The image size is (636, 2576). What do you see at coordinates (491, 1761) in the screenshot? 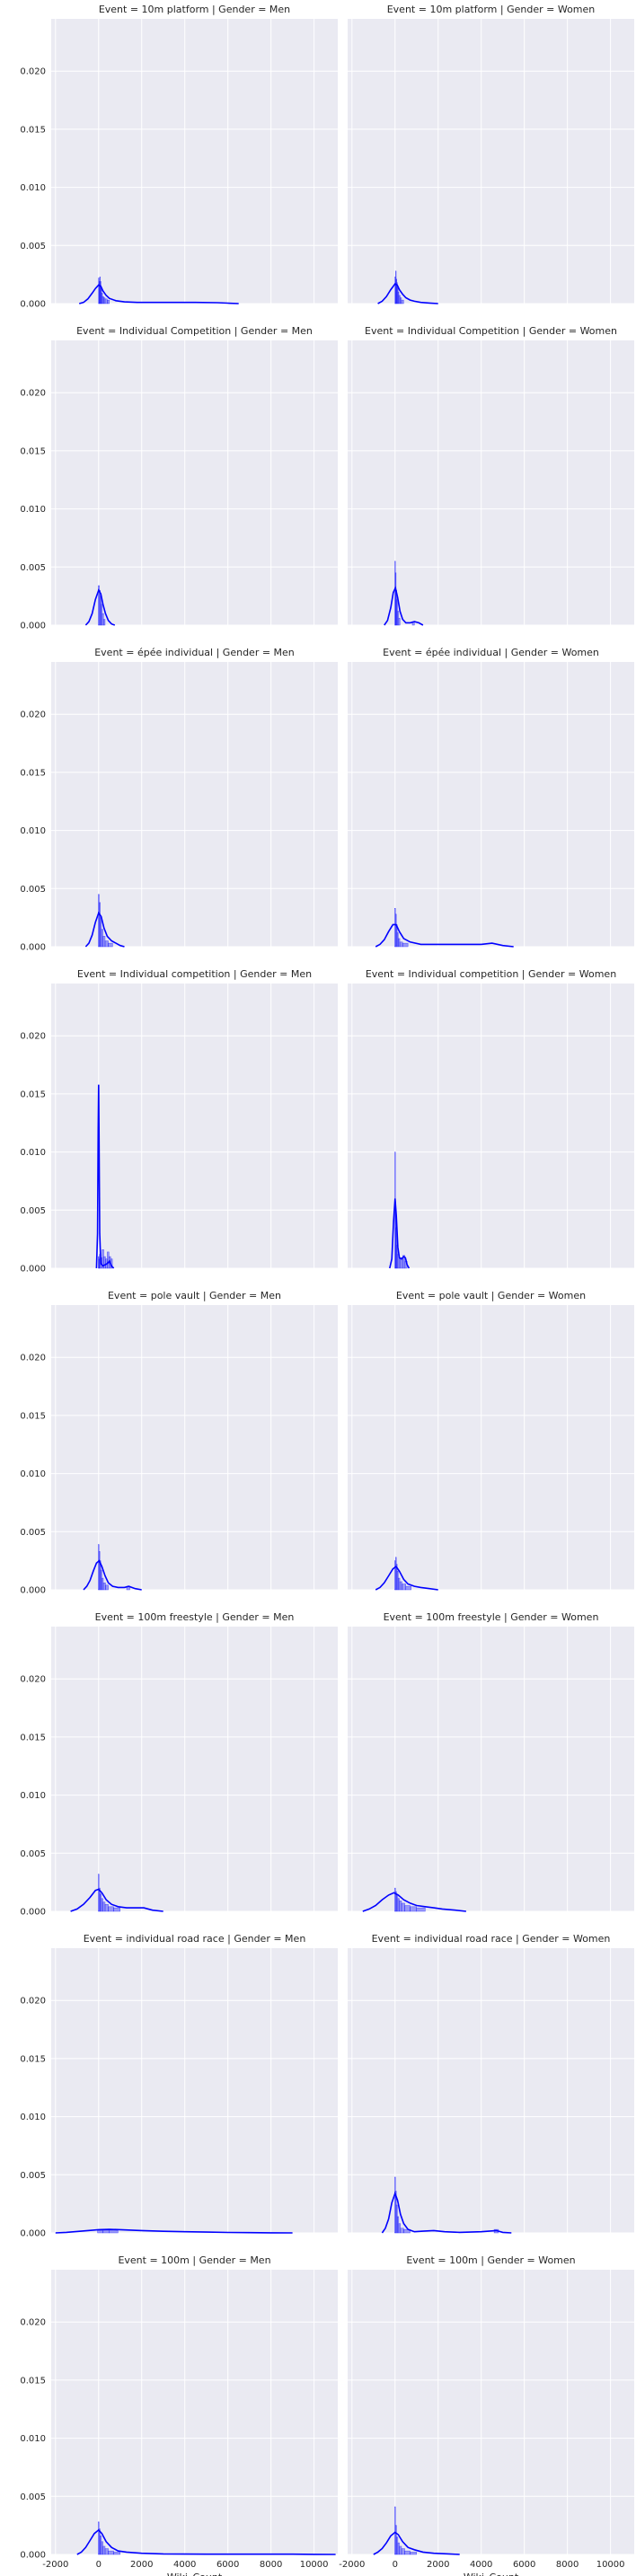
I see `facet-panel: Event = 100m freestyle | Gender = Women` at bounding box center [491, 1761].